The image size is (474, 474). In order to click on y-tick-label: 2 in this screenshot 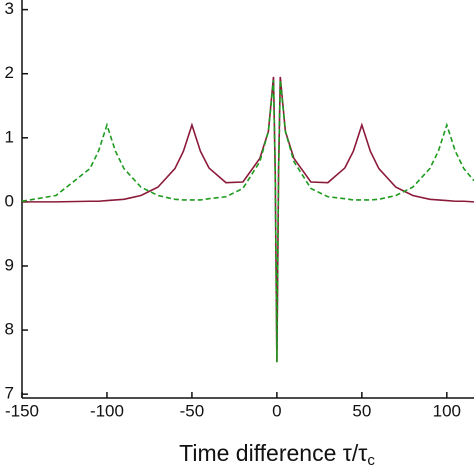, I will do `click(9, 72)`.